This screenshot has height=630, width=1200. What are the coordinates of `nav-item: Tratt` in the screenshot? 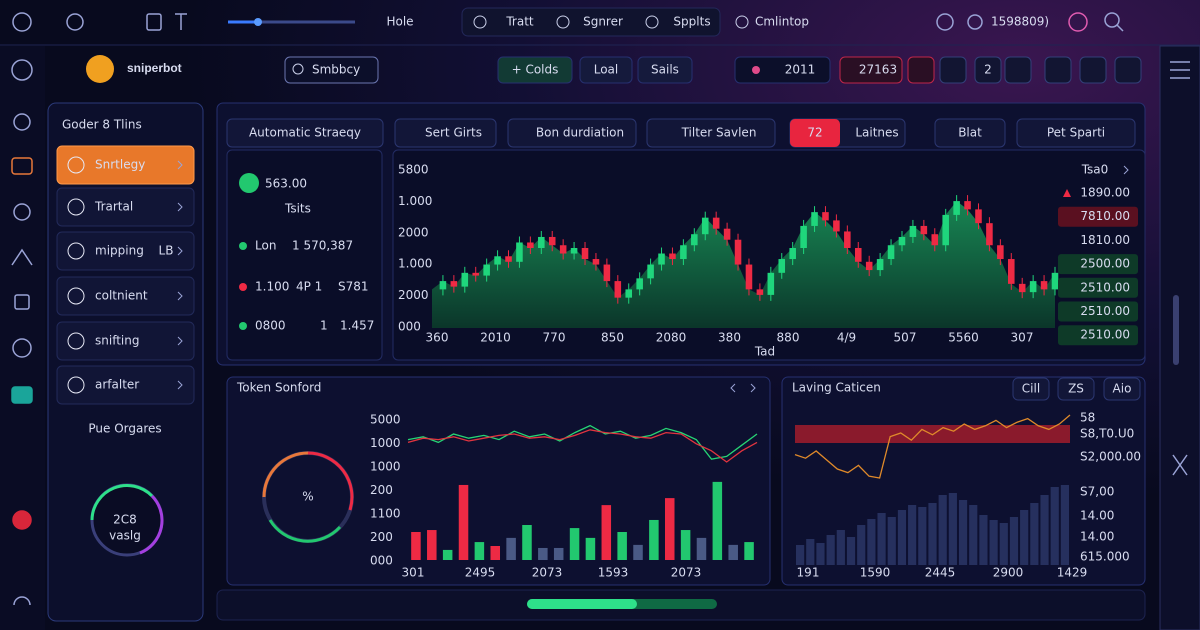 It's located at (519, 22).